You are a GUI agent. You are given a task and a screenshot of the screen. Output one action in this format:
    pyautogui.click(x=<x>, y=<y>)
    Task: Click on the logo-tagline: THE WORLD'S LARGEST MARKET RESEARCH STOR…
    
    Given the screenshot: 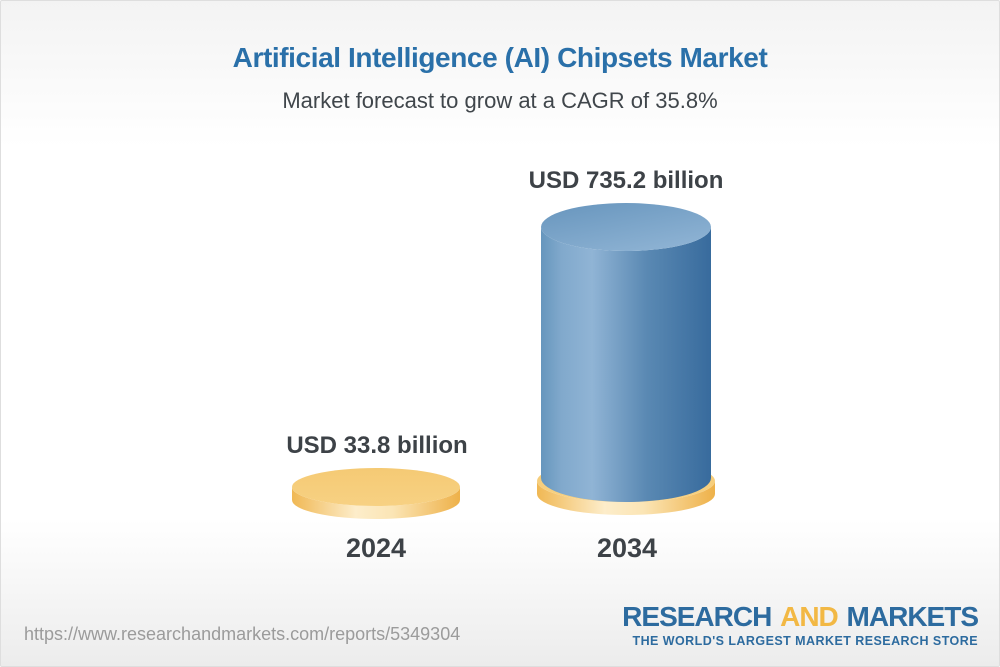 What is the action you would take?
    pyautogui.click(x=805, y=641)
    